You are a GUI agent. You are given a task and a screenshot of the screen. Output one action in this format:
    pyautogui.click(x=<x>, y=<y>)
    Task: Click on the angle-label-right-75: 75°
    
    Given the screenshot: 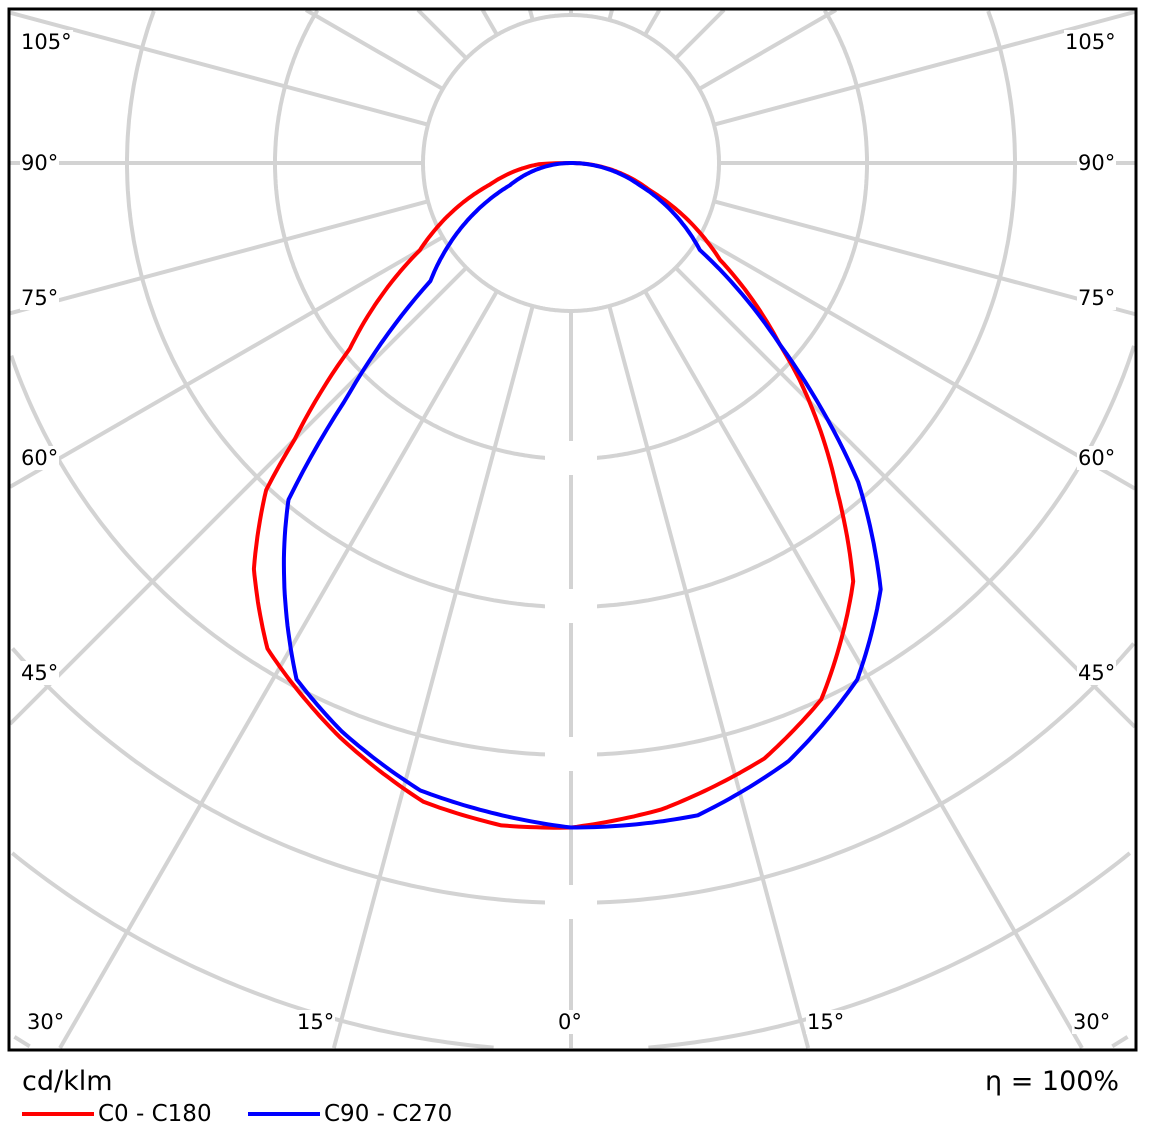 What is the action you would take?
    pyautogui.click(x=1097, y=298)
    